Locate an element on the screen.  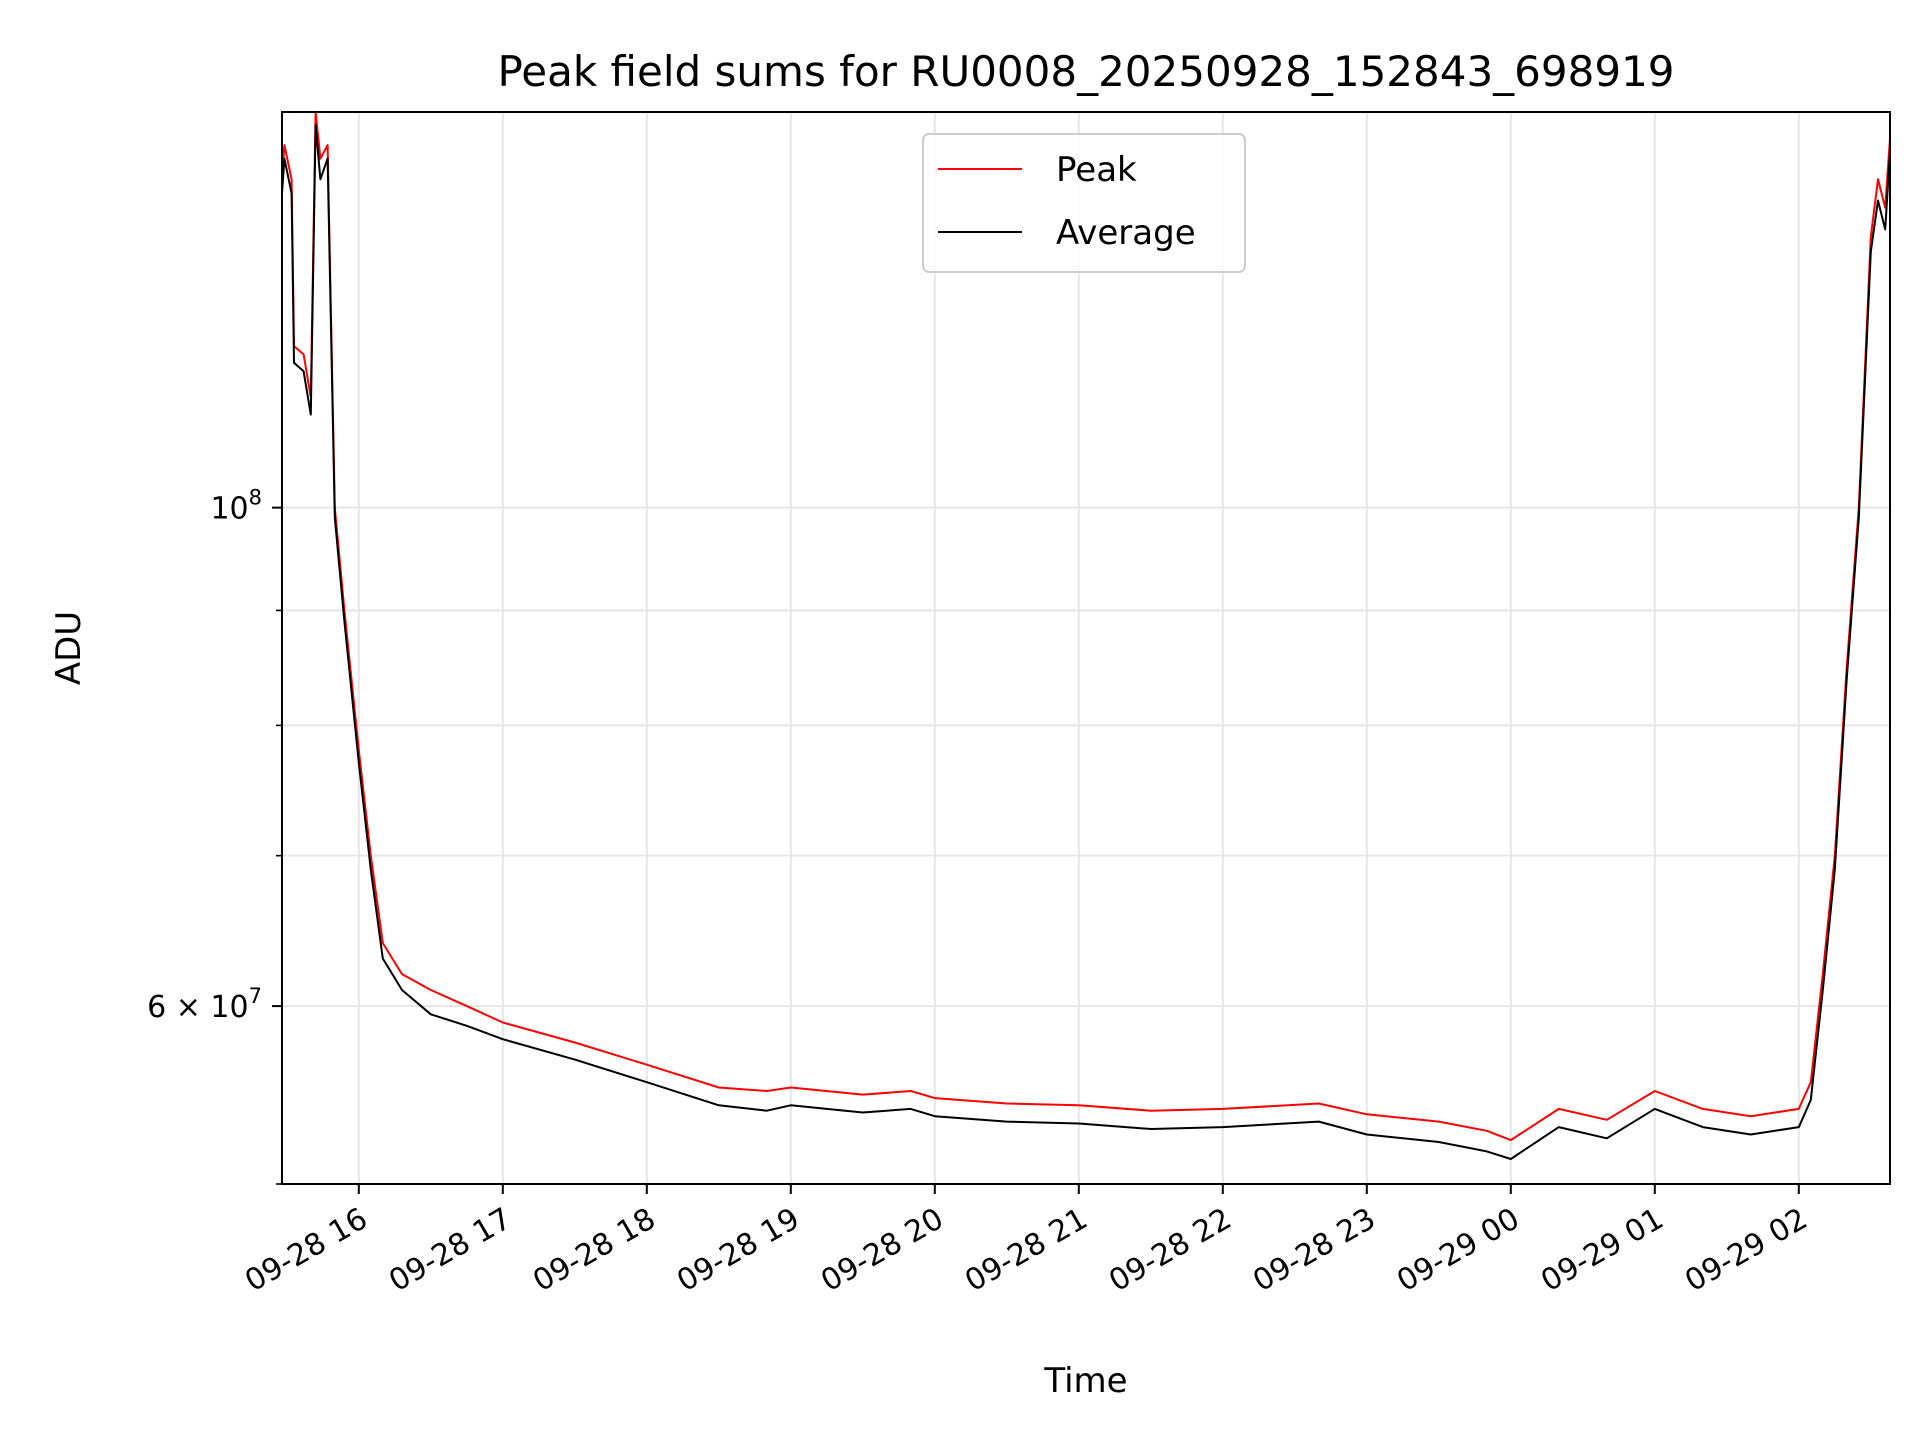
legend-label-peak: Peak is located at coordinates (1096, 170).